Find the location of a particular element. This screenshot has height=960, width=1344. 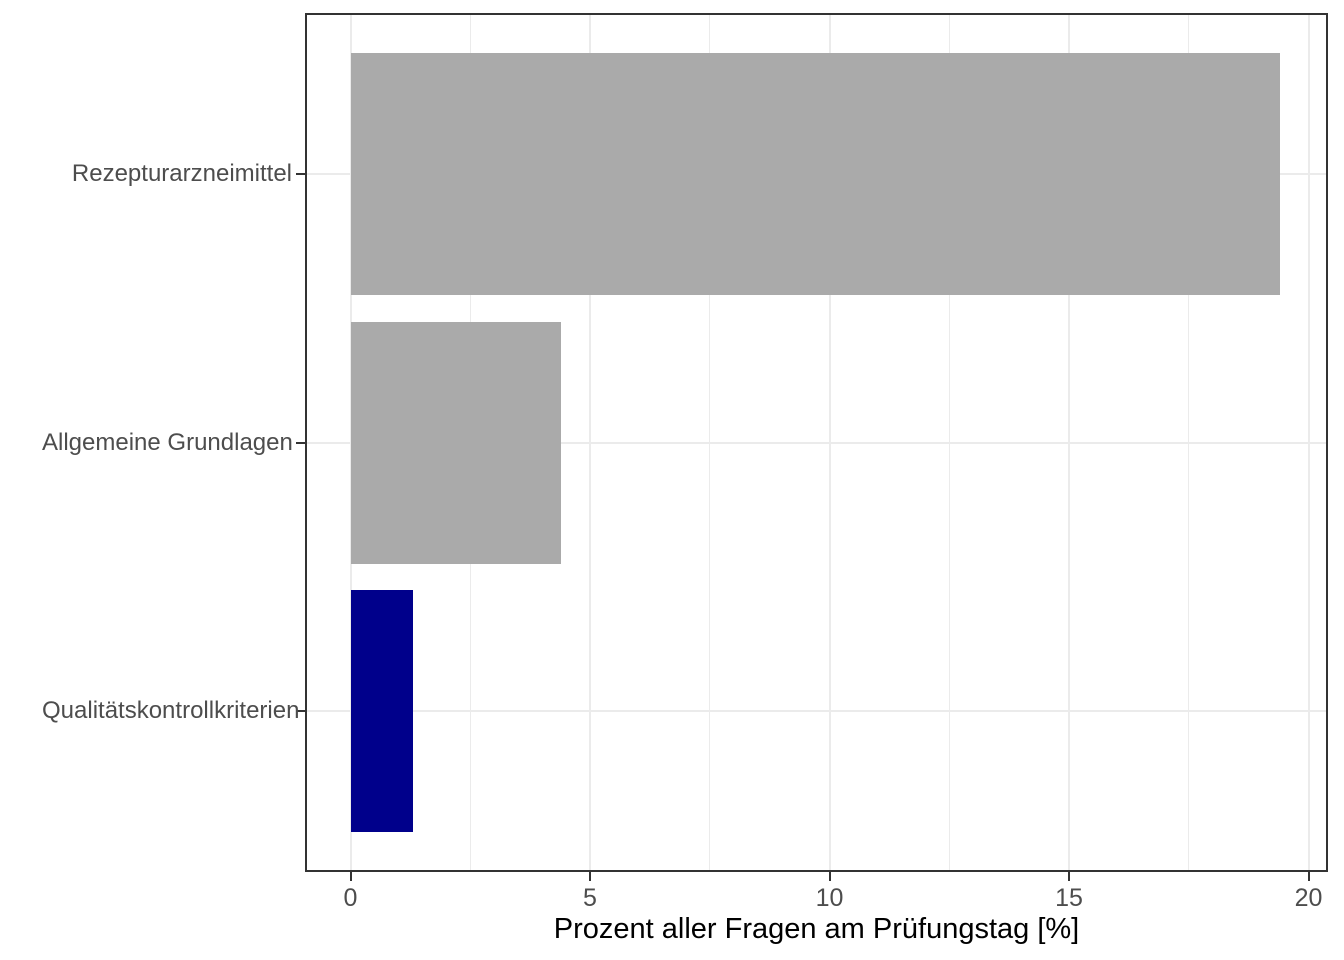

y-axis-label-0: Rezepturarzneimittel is located at coordinates (181, 173).